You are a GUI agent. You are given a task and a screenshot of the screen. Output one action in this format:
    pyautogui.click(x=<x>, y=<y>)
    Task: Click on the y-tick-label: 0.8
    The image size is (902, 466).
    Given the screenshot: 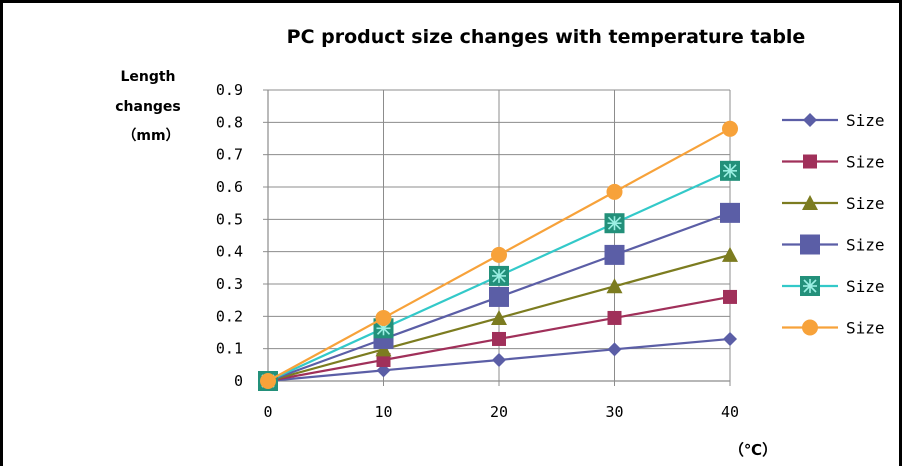 What is the action you would take?
    pyautogui.click(x=229, y=122)
    